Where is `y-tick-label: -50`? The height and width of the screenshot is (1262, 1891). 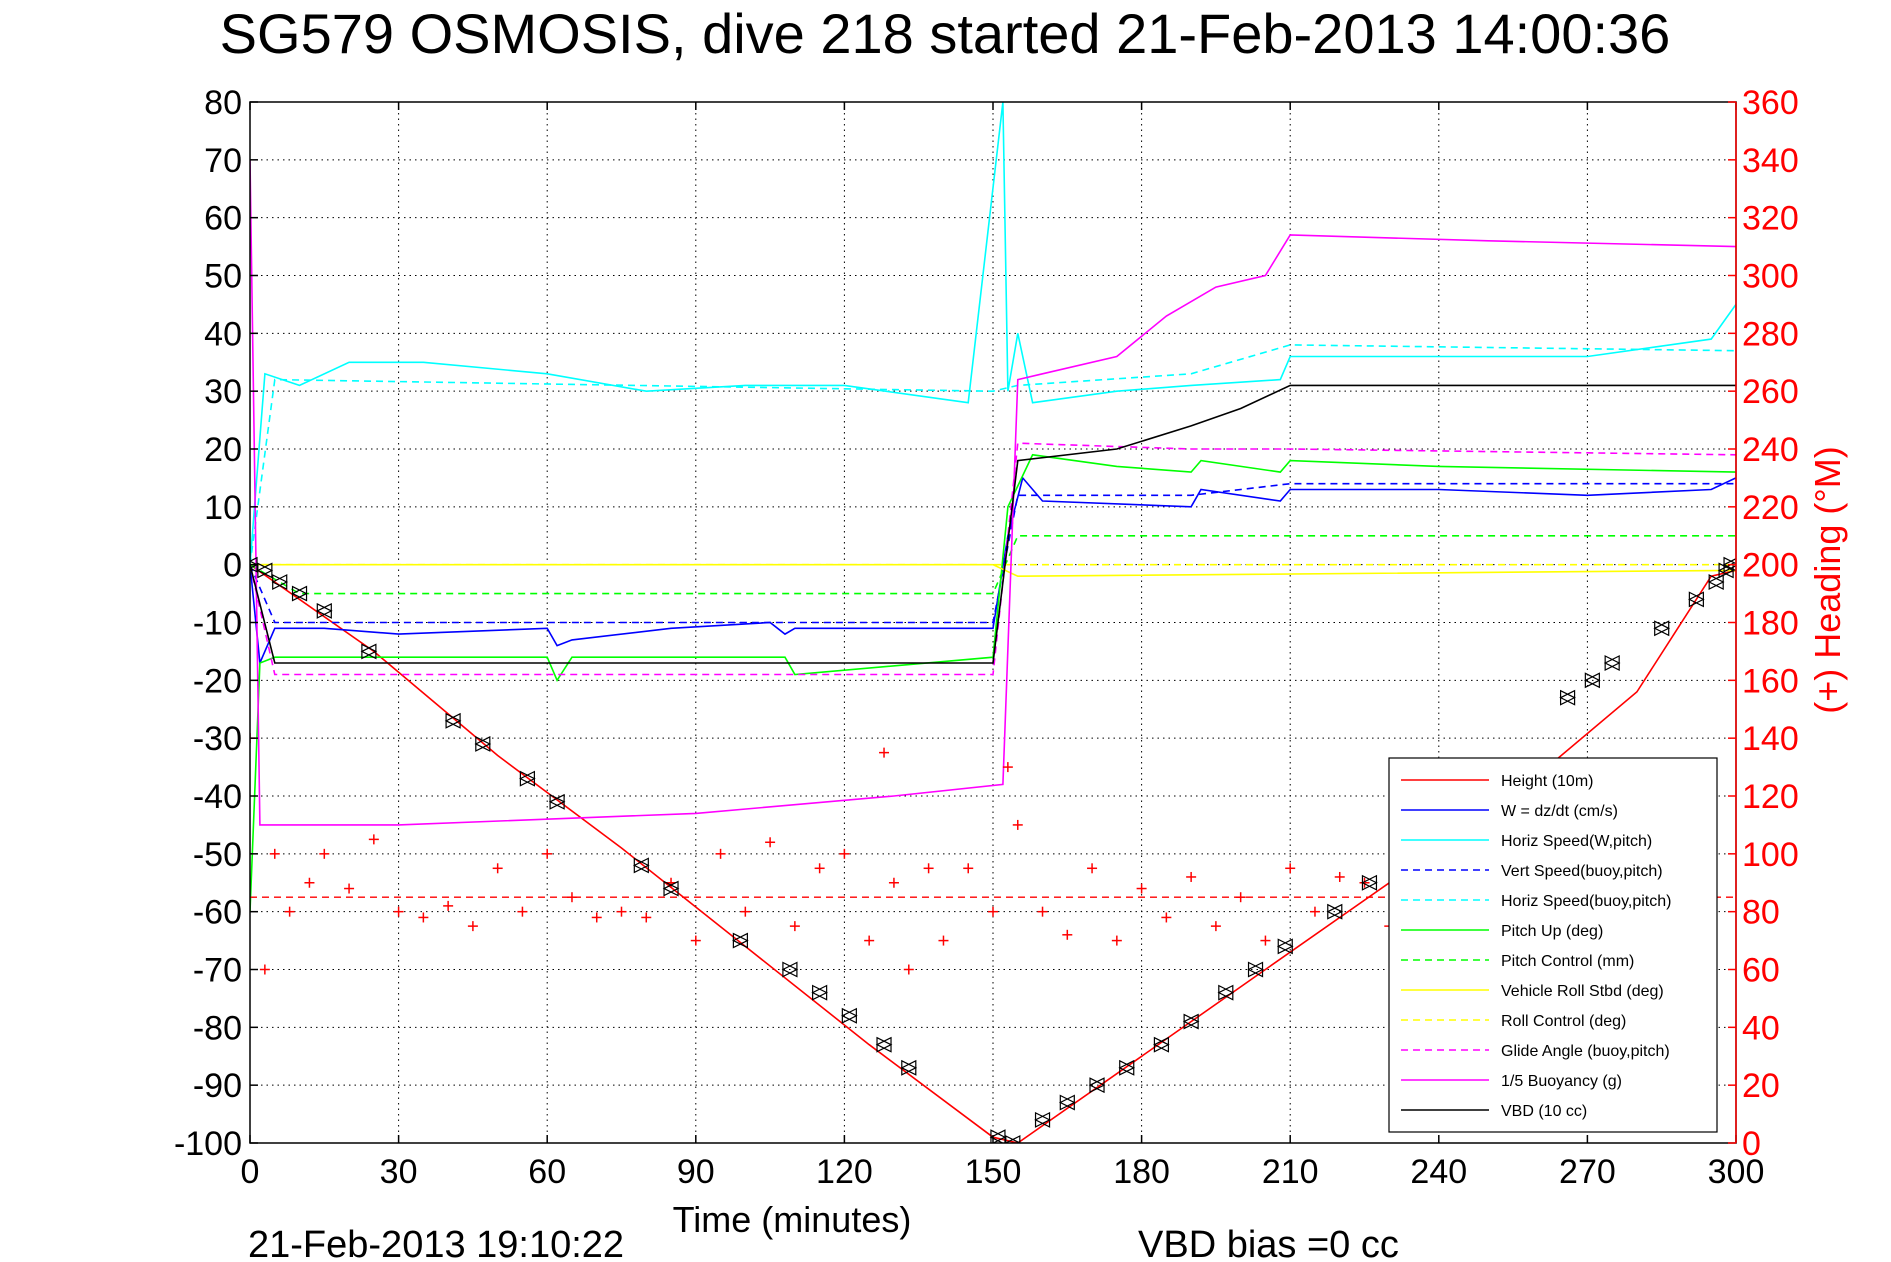 y-tick-label: -50 is located at coordinates (217, 855).